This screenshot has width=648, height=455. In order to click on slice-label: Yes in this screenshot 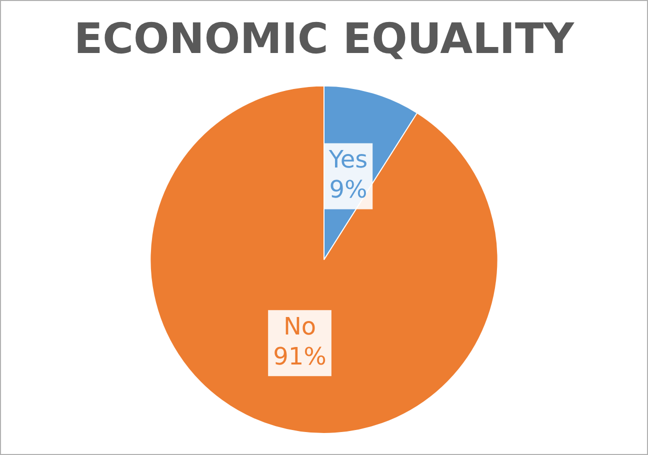, I will do `click(348, 159)`.